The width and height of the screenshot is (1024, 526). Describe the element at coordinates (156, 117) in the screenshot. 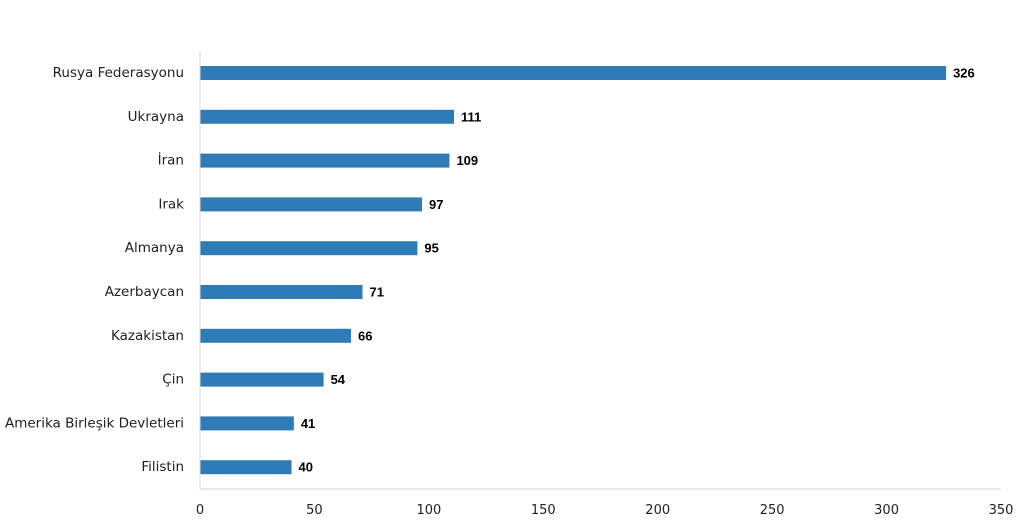

I see `category-label: Ukrayna` at that location.